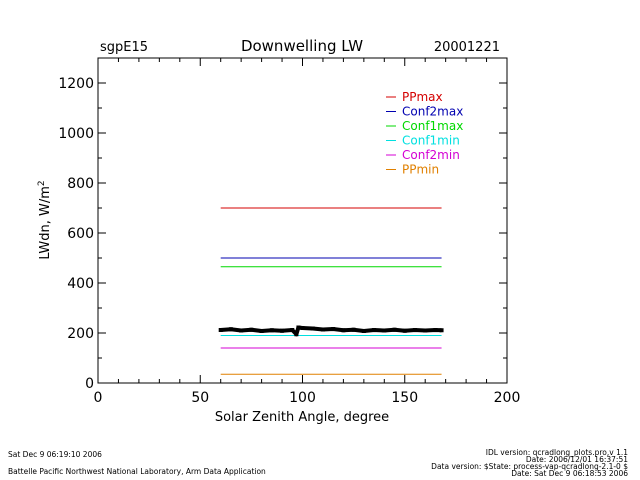 The image size is (640, 480). Describe the element at coordinates (76, 84) in the screenshot. I see `y-tick-label: 1200` at that location.